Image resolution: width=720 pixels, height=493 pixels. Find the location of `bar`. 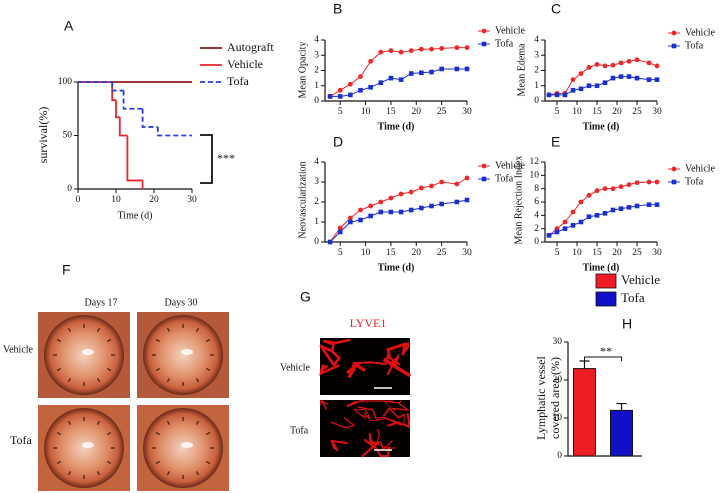

bar is located at coordinates (584, 412).